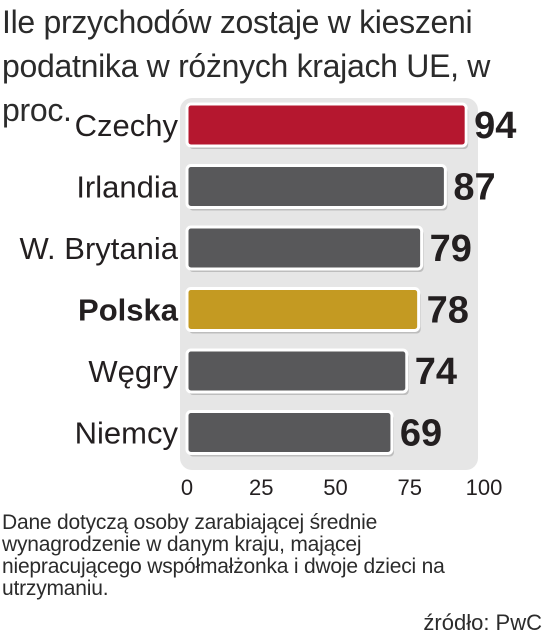 This screenshot has height=640, width=550. I want to click on category-label: Węgry, so click(133, 371).